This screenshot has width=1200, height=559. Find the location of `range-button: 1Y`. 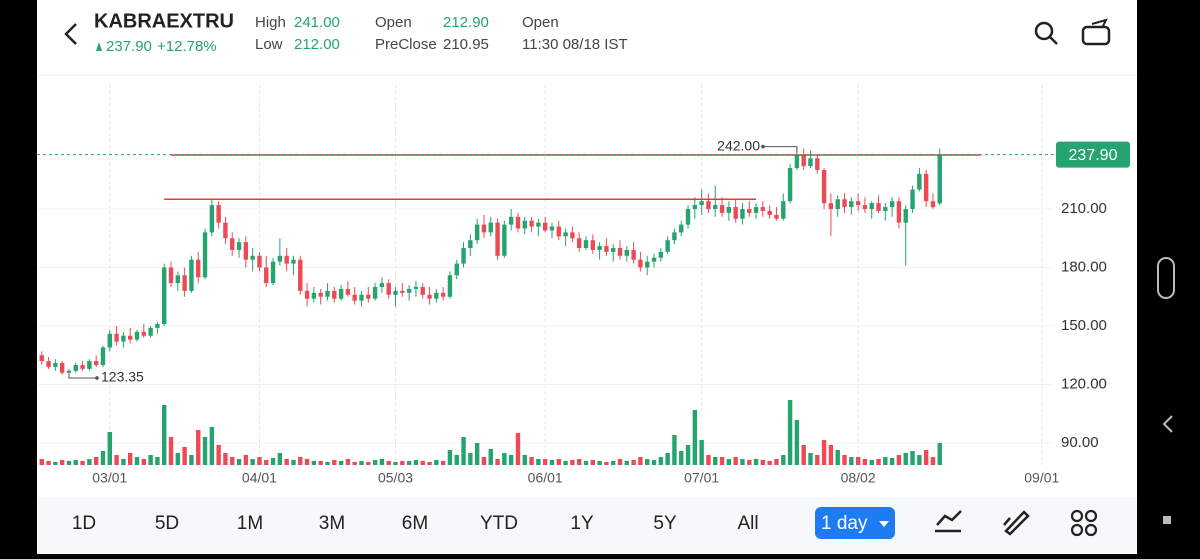

range-button: 1Y is located at coordinates (582, 523).